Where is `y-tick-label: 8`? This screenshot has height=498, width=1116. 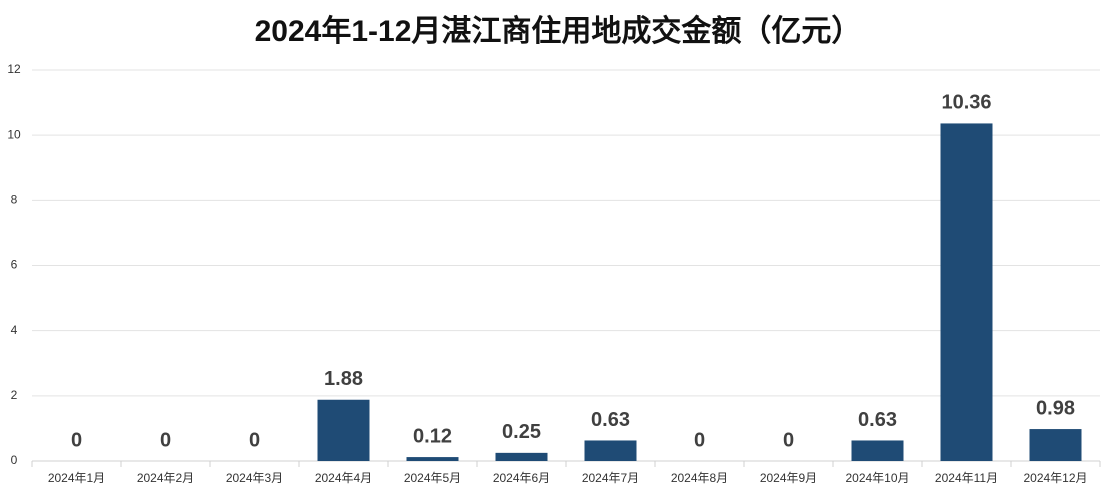
y-tick-label: 8 is located at coordinates (14, 200).